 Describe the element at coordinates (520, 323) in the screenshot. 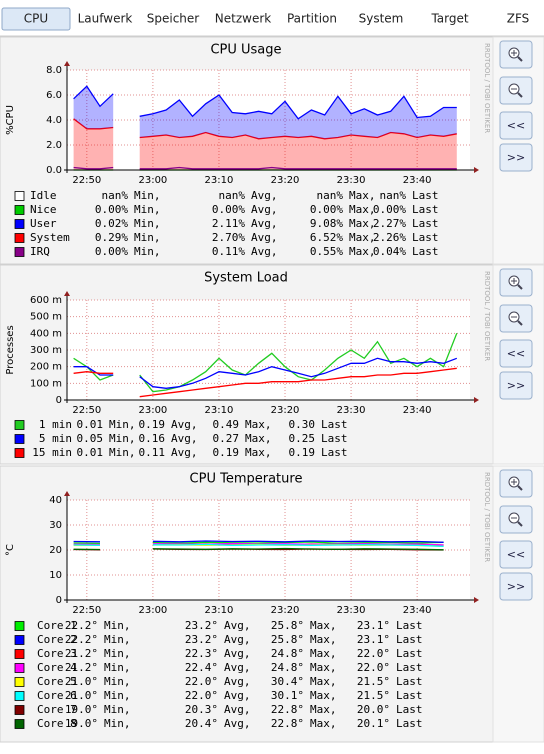

I see `zoom-icon` at that location.